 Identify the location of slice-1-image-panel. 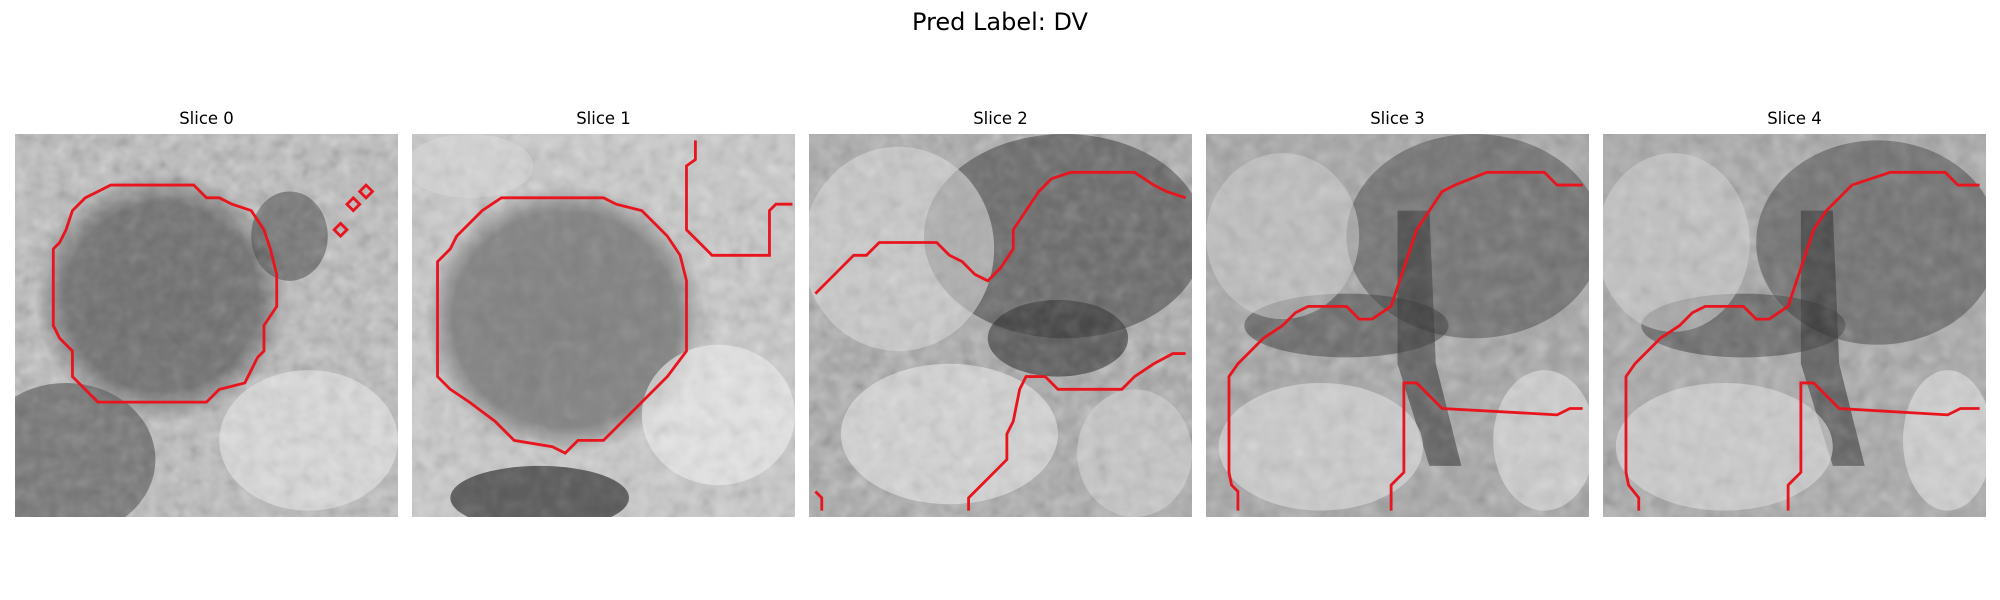
(603, 325).